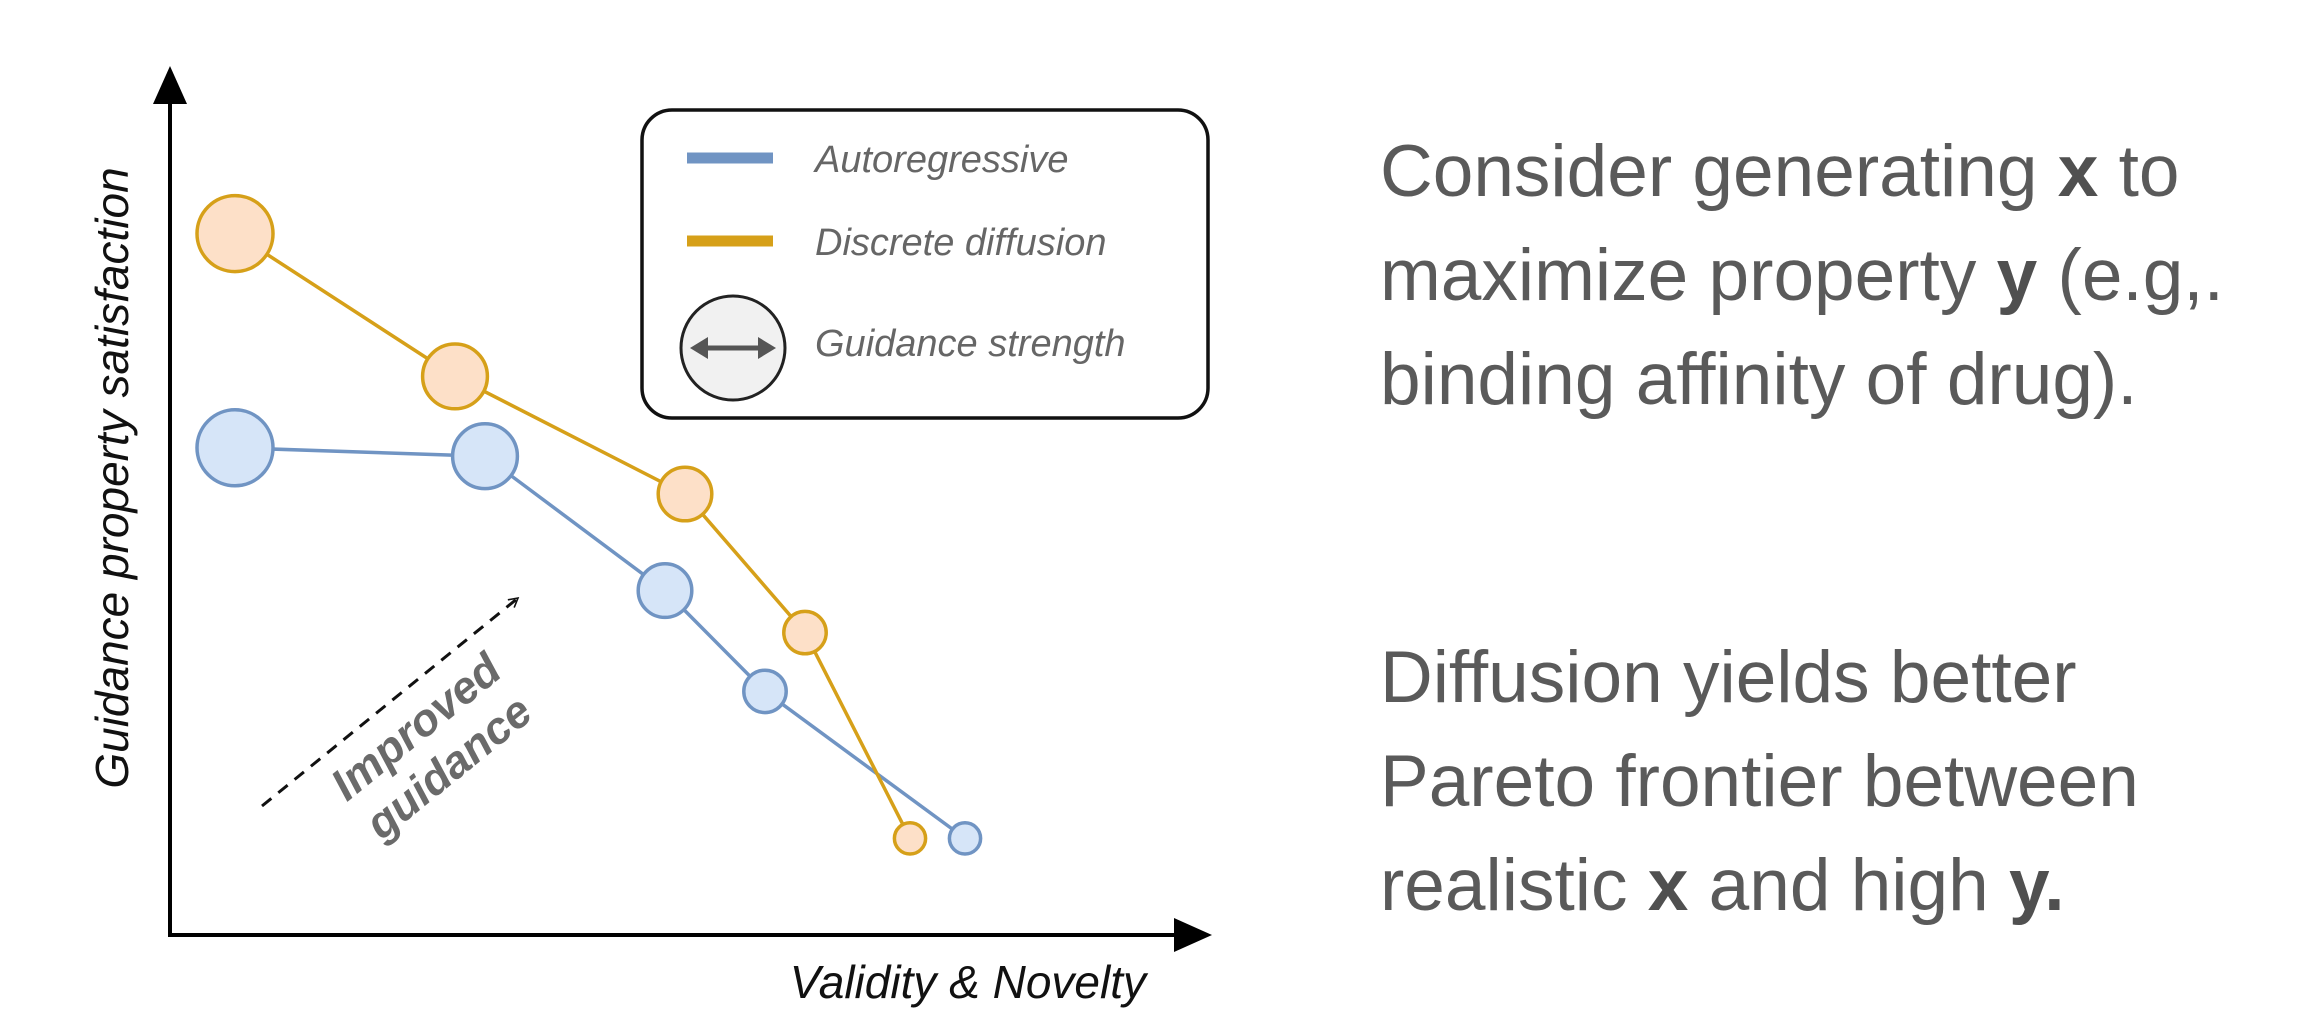 The image size is (2304, 1030). I want to click on para1-text: binding affinity of drug)., so click(1759, 379).